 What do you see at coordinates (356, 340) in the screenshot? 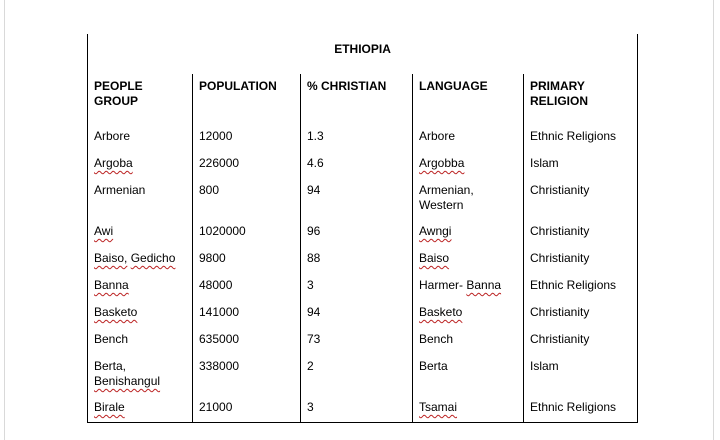
I see `table-cell: 73` at bounding box center [356, 340].